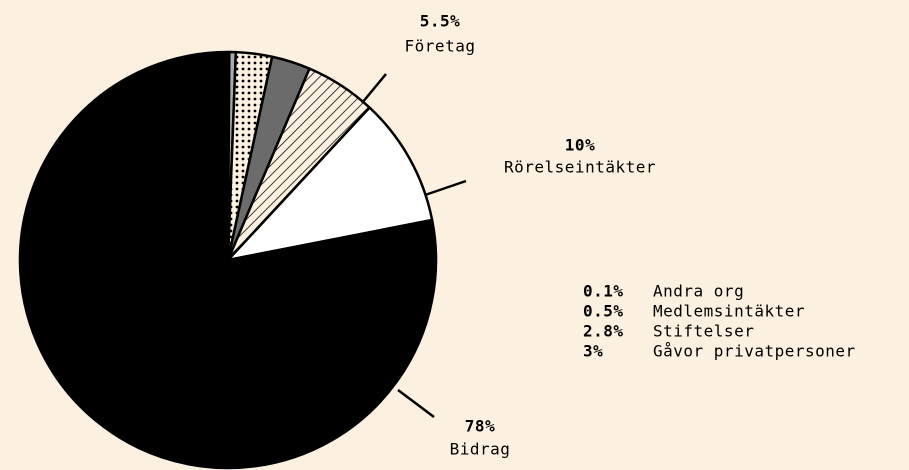 Image resolution: width=909 pixels, height=470 pixels. Describe the element at coordinates (440, 21) in the screenshot. I see `slice-percent: 5.5%` at that location.